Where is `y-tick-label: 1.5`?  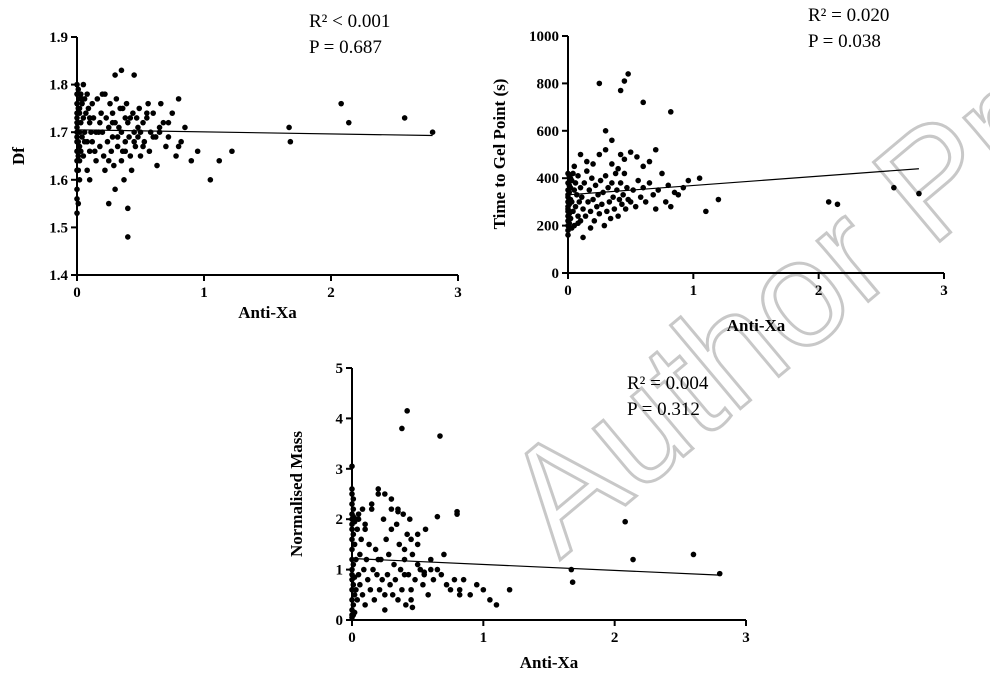
y-tick-label: 1.5 is located at coordinates (58, 228).